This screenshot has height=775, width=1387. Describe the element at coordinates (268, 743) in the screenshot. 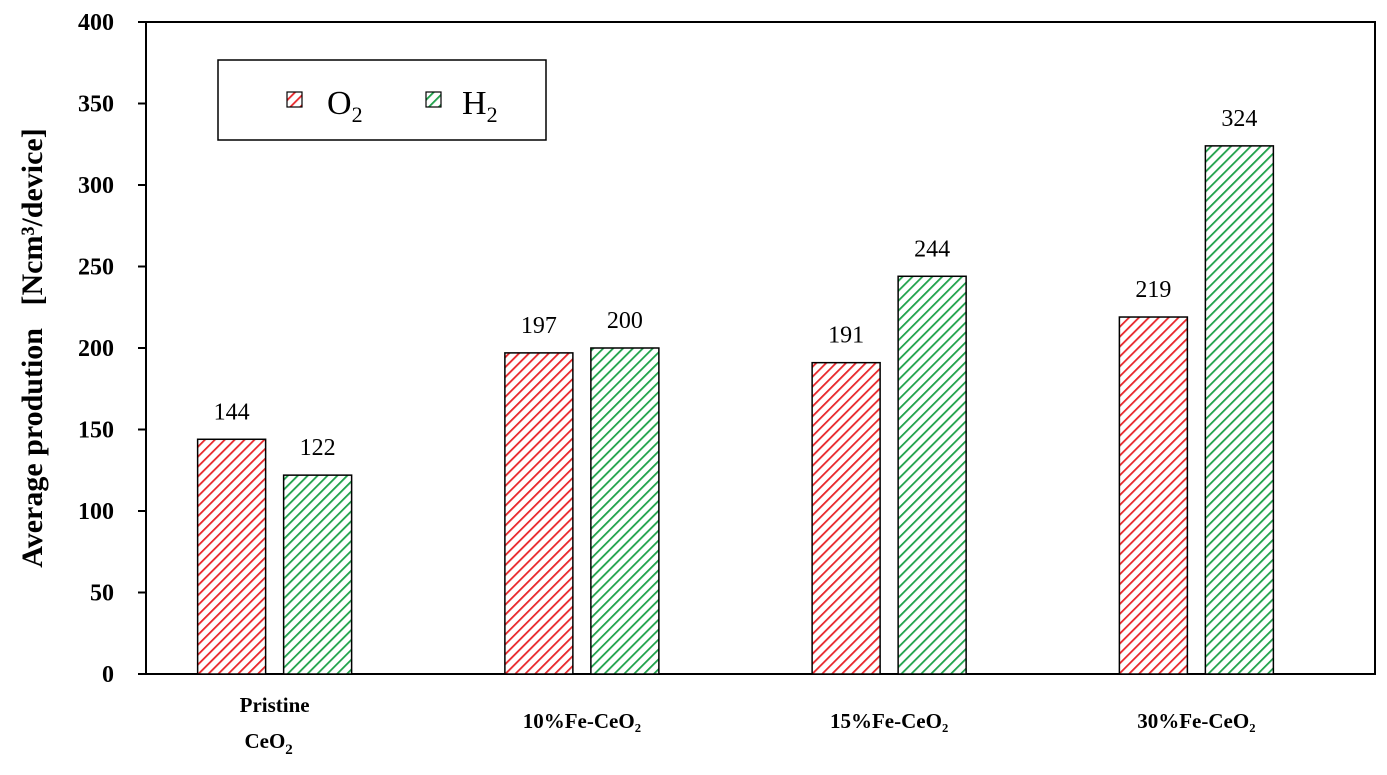

I see `x-tick-label: CeO2` at that location.